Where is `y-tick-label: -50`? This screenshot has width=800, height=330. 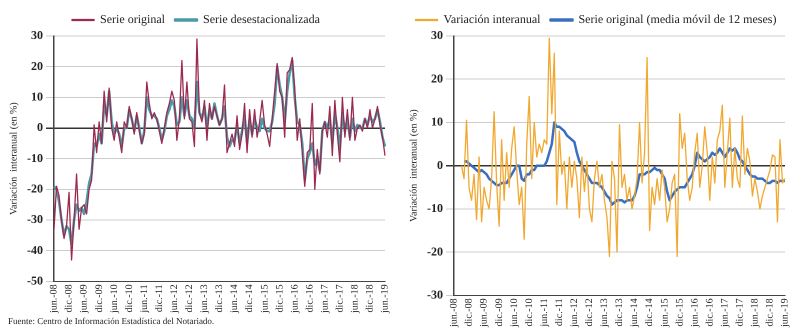
y-tick-label: -50 is located at coordinates (34, 280).